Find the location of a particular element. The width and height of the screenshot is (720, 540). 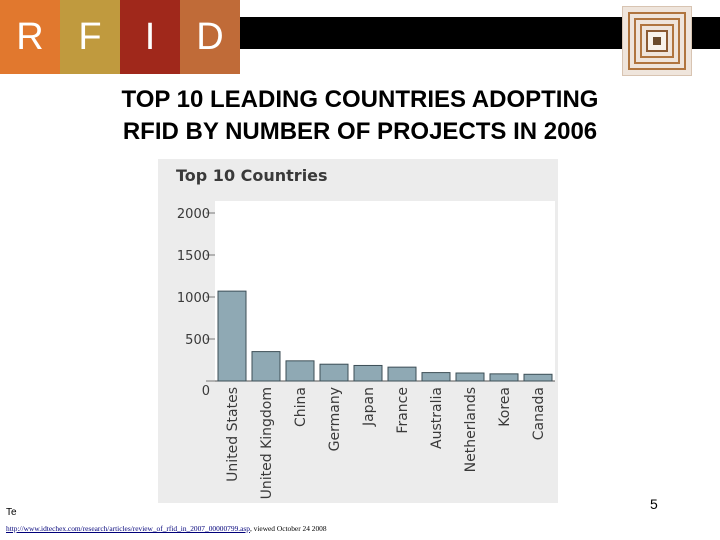

header-letter-r: R is located at coordinates (30, 37).